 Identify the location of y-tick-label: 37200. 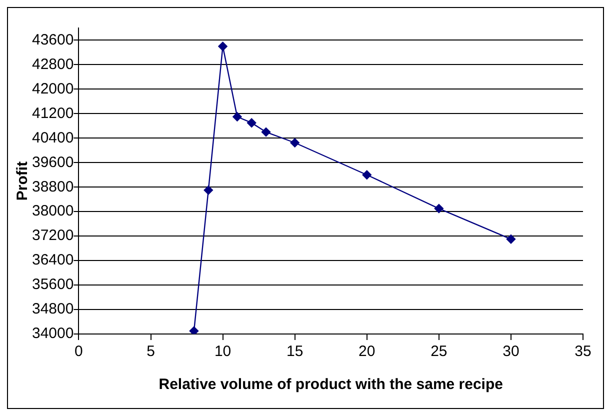
(53, 235).